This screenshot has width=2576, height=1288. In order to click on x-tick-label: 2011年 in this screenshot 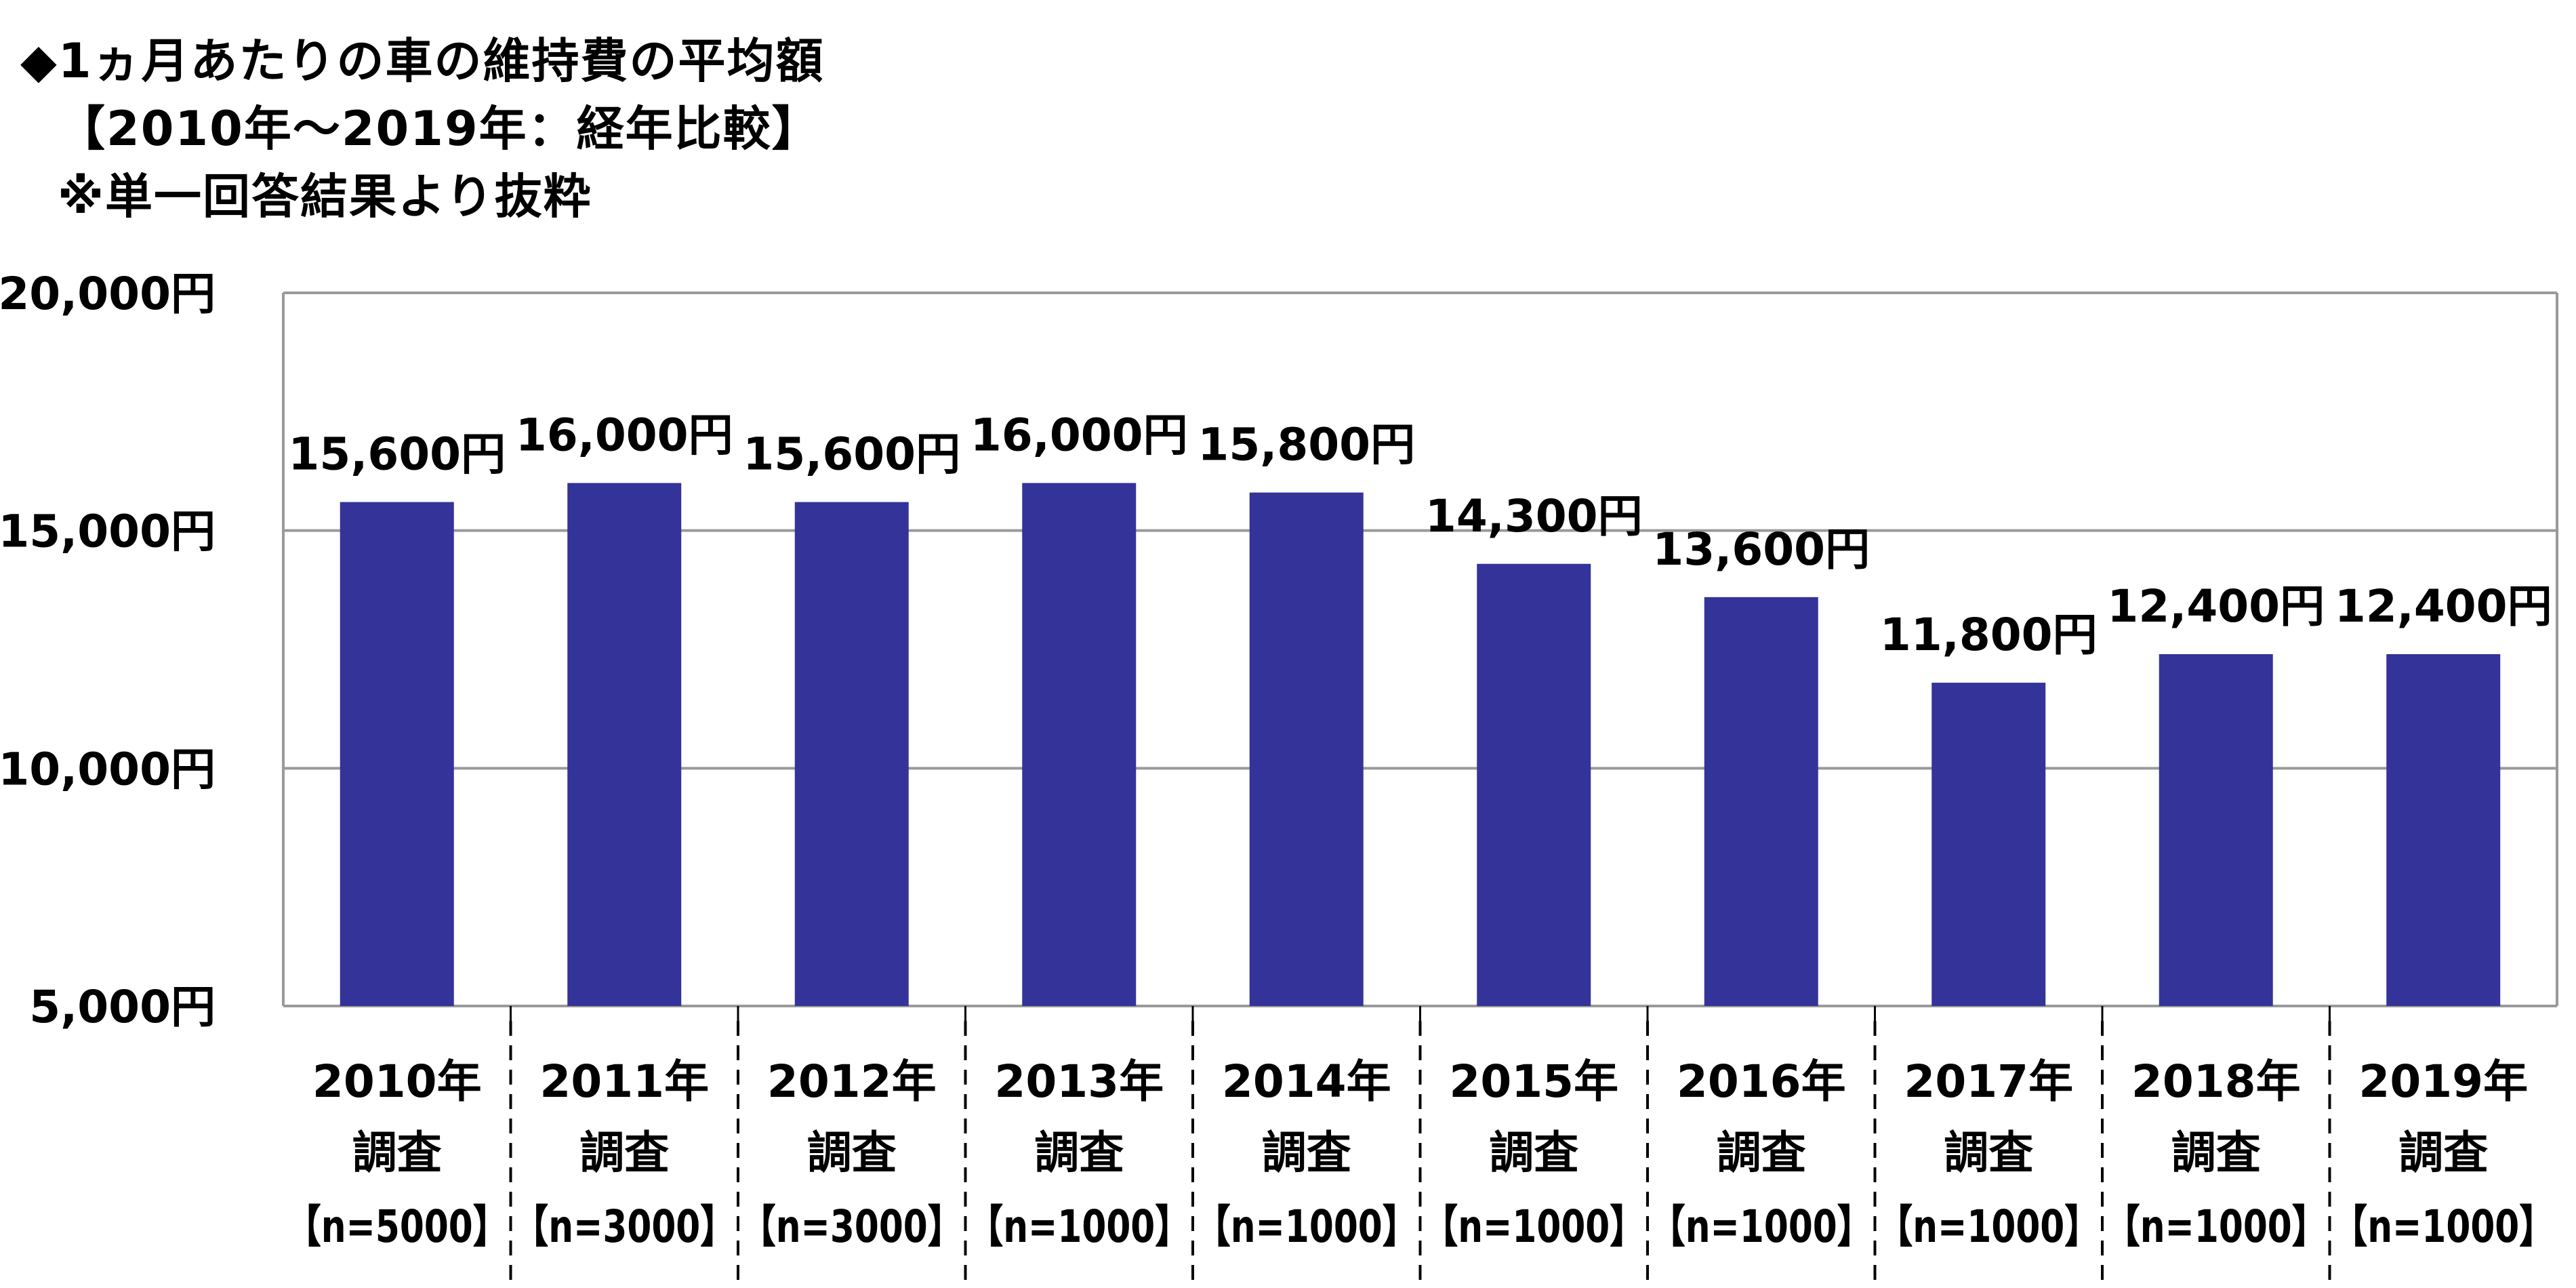, I will do `click(624, 1081)`.